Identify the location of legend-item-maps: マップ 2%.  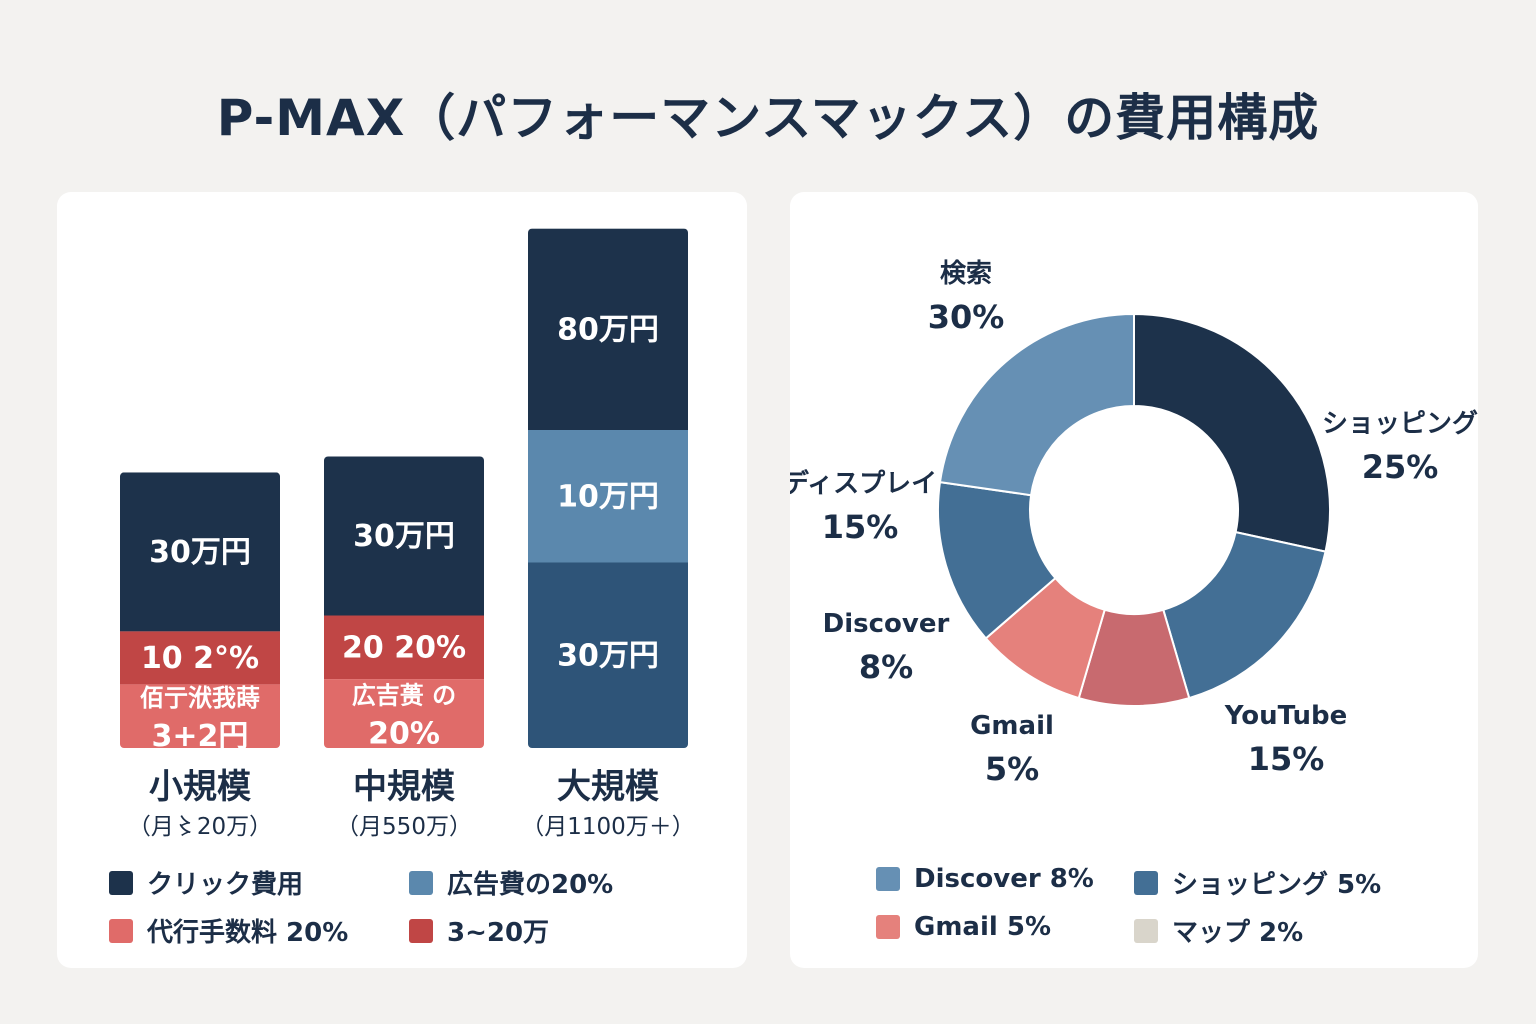
(1218, 930).